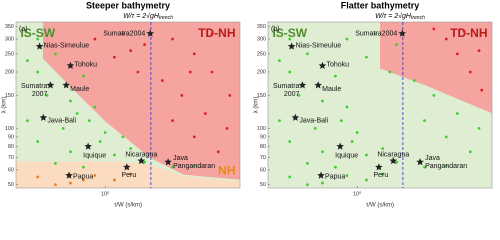 The height and width of the screenshot is (240, 500). What do you see at coordinates (141, 16) in the screenshot?
I see `formula-main: W/τ = 2√gH` at bounding box center [141, 16].